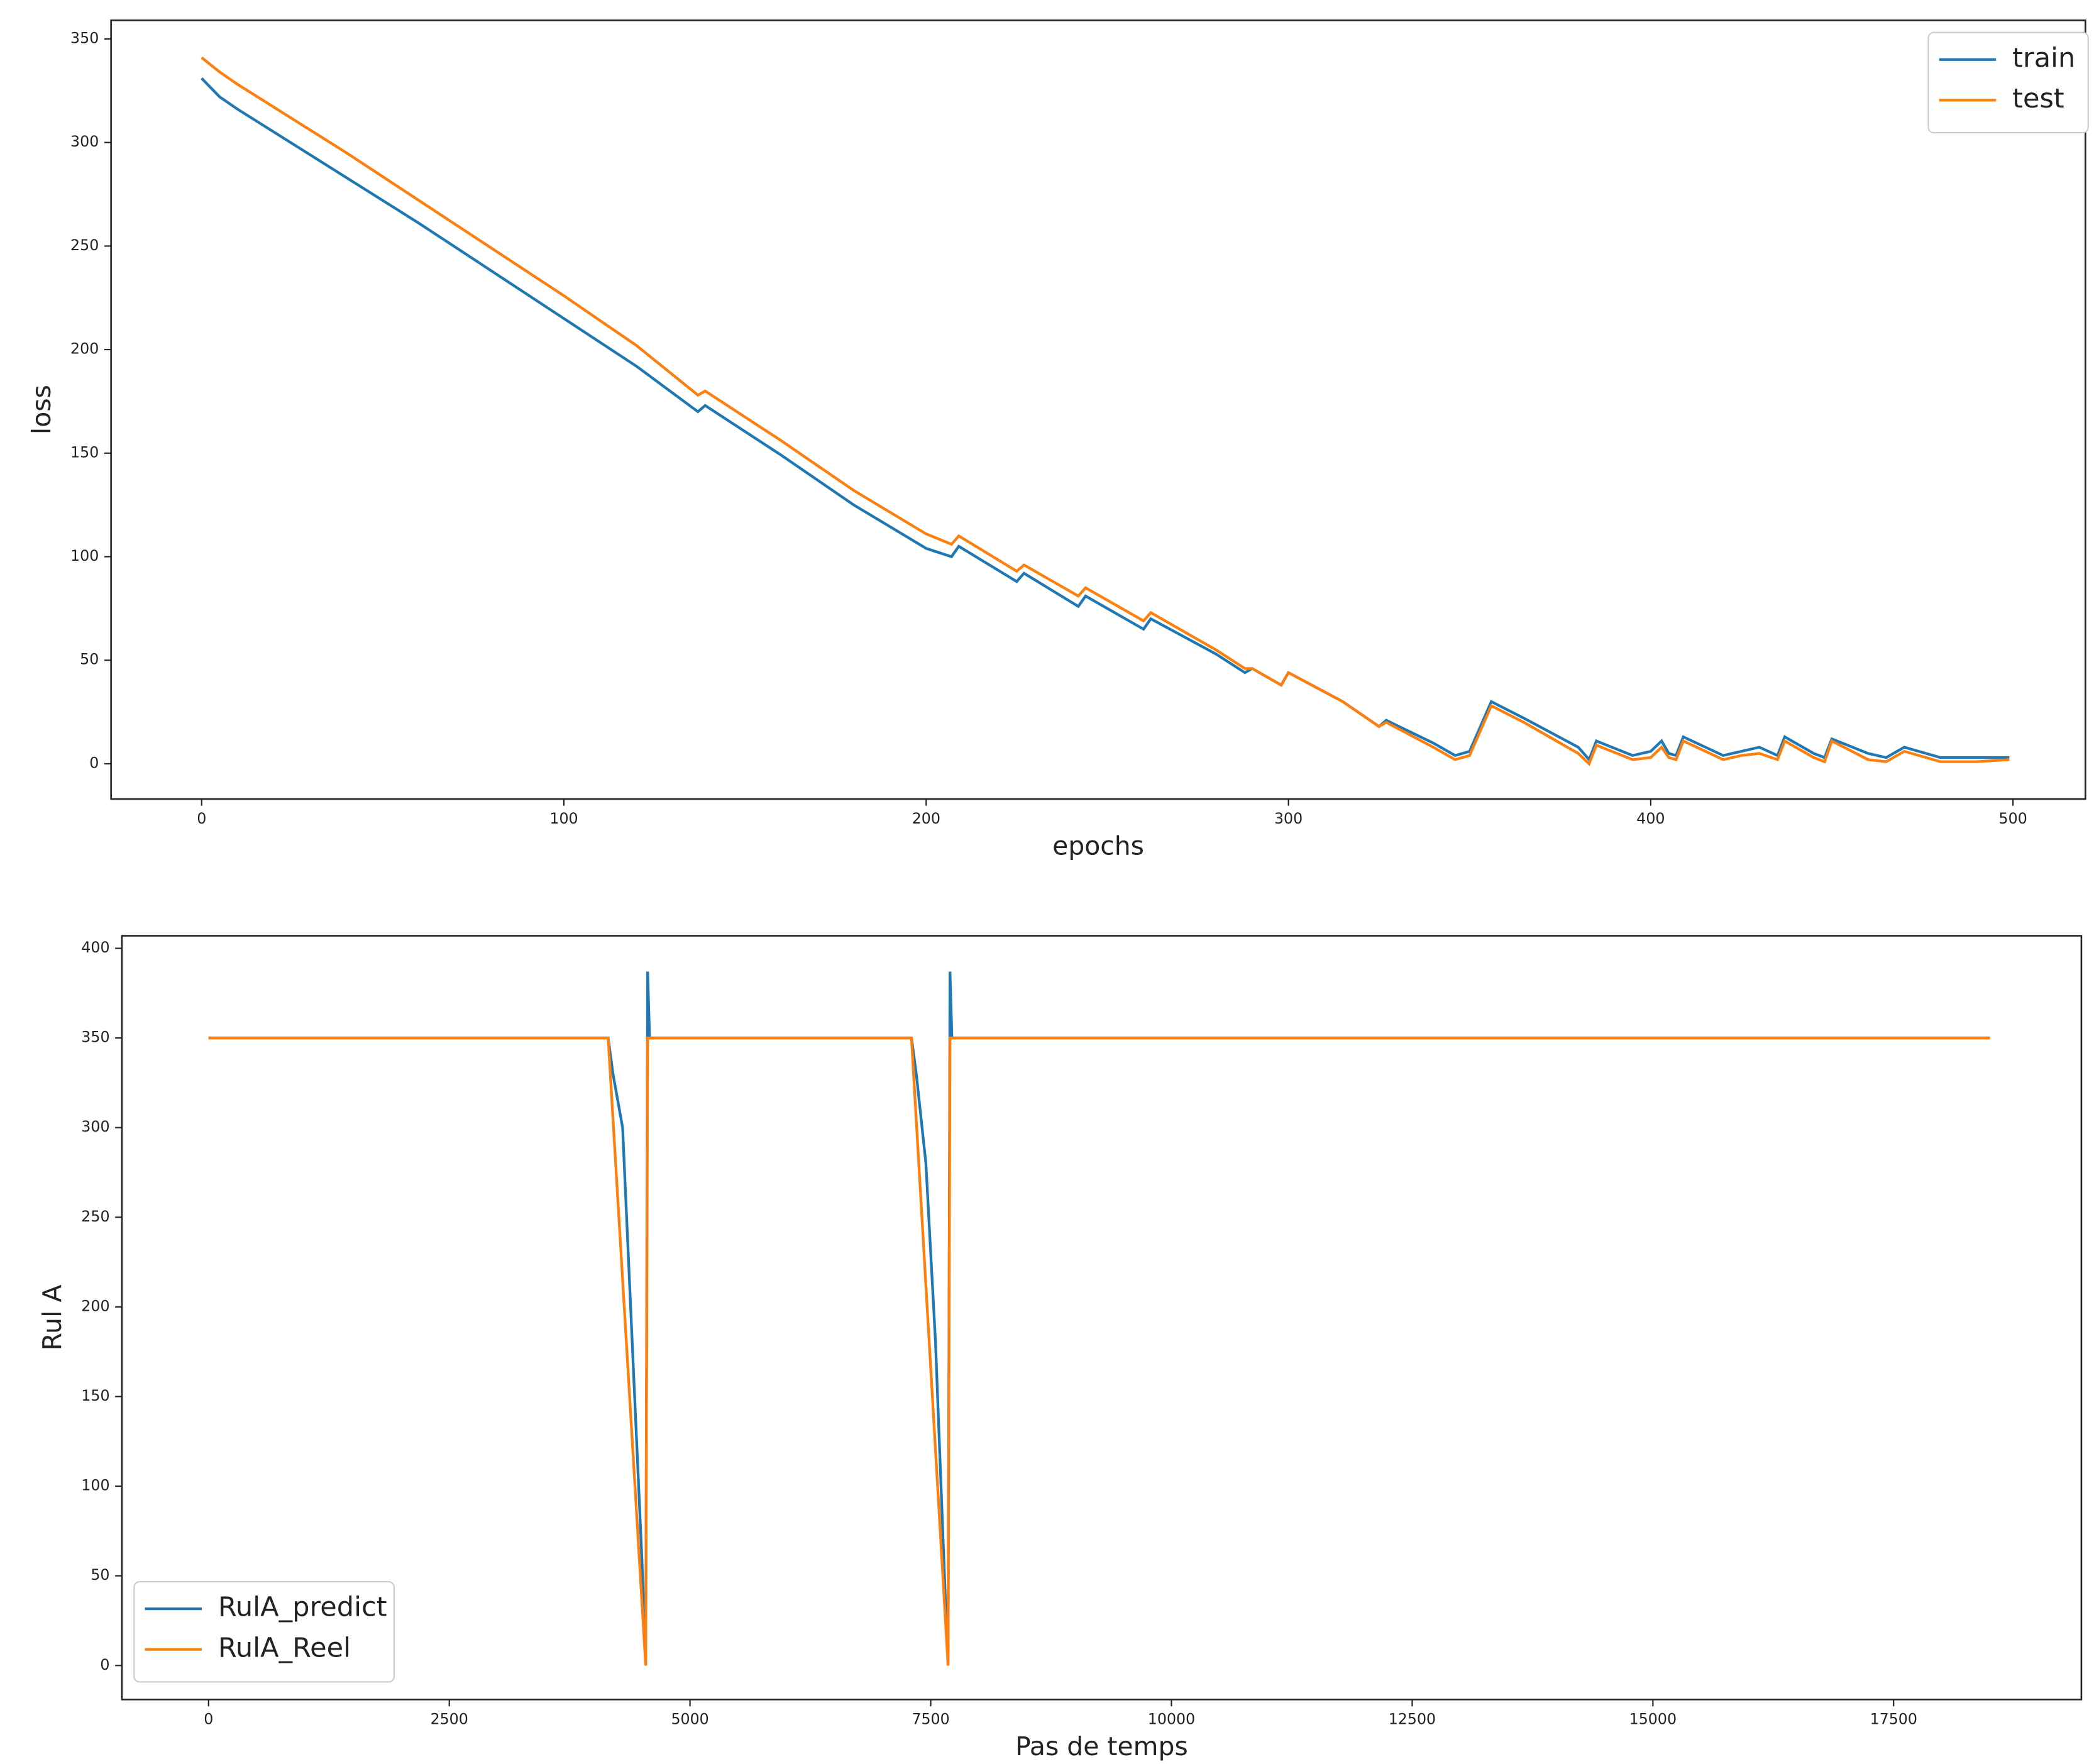 Image resolution: width=2099 pixels, height=1764 pixels. Describe the element at coordinates (41, 409) in the screenshot. I see `y-axis-label: loss` at that location.